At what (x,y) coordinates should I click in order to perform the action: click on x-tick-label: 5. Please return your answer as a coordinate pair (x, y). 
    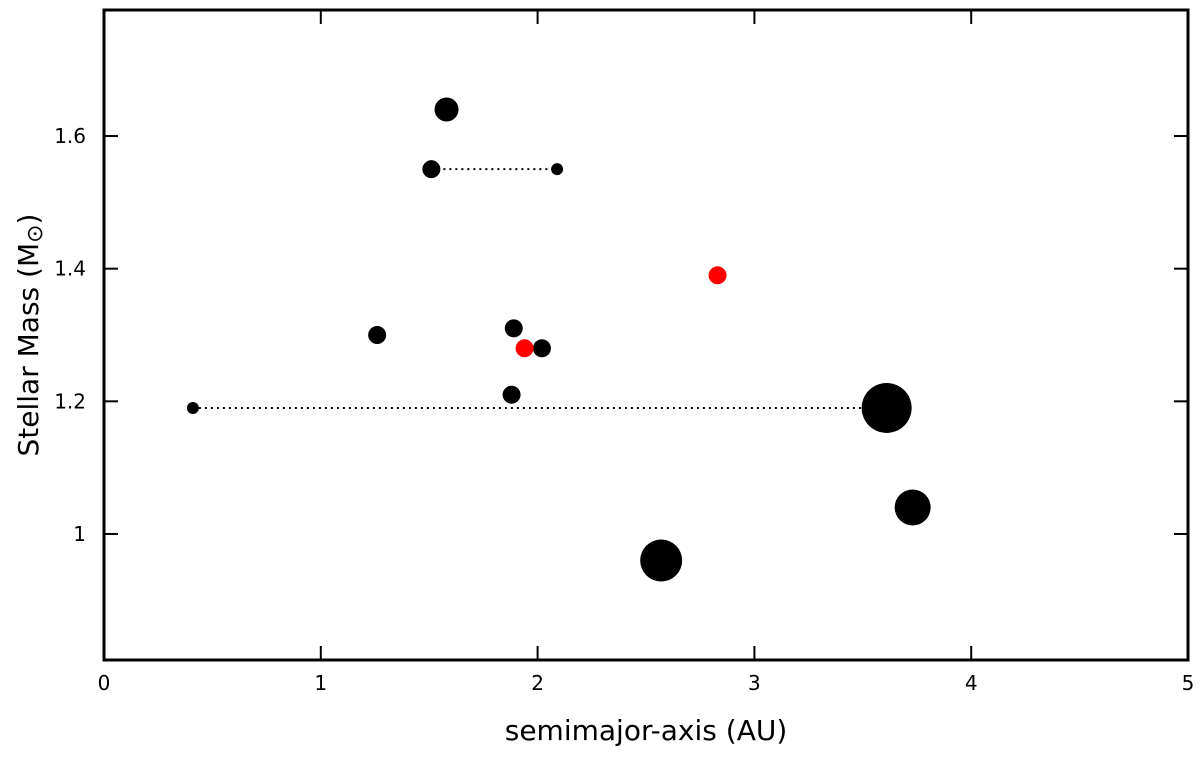
    Looking at the image, I should click on (1188, 683).